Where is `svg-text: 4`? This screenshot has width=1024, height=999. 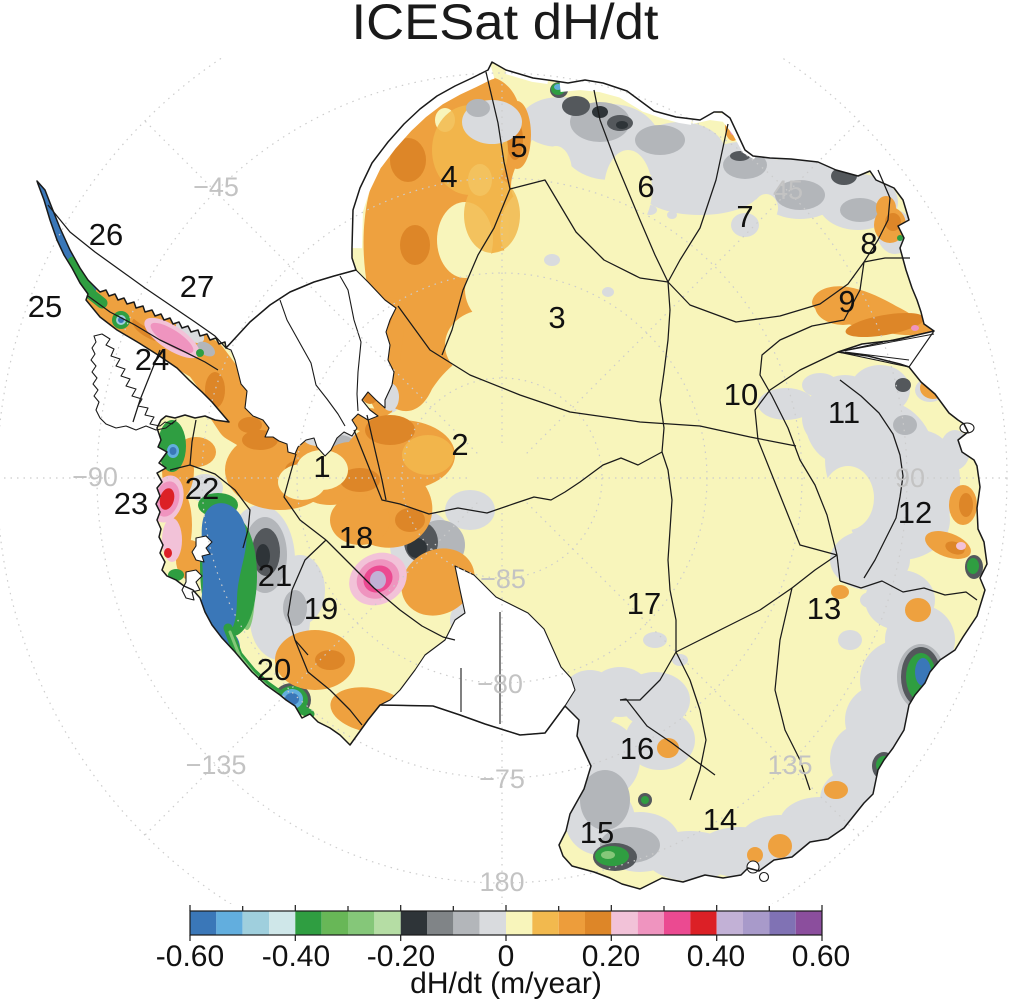 svg-text: 4 is located at coordinates (448, 176).